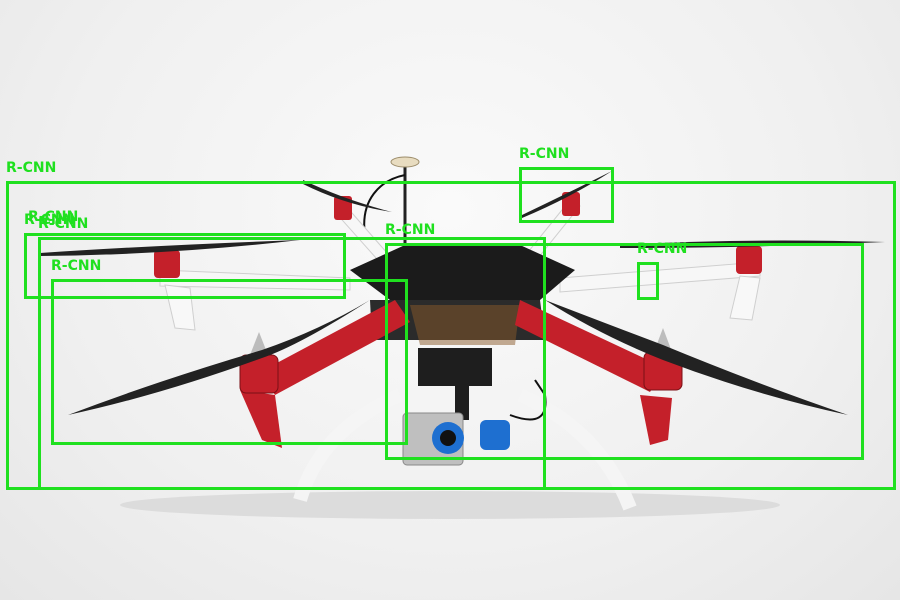 This screenshot has height=600, width=900. What do you see at coordinates (384, 205) in the screenshot?
I see `cable` at bounding box center [384, 205].